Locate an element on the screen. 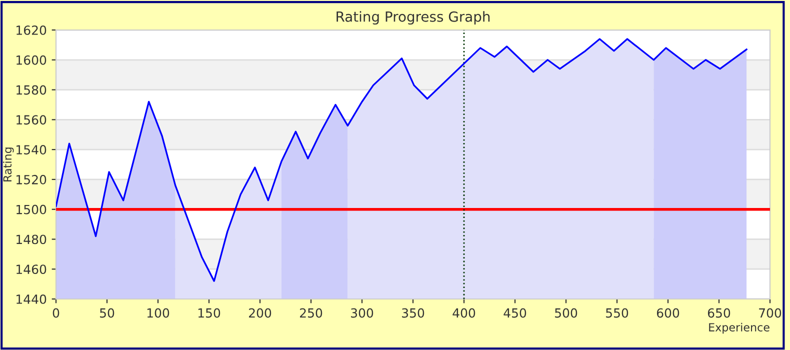  y-tick-label: 1520 is located at coordinates (31, 179).